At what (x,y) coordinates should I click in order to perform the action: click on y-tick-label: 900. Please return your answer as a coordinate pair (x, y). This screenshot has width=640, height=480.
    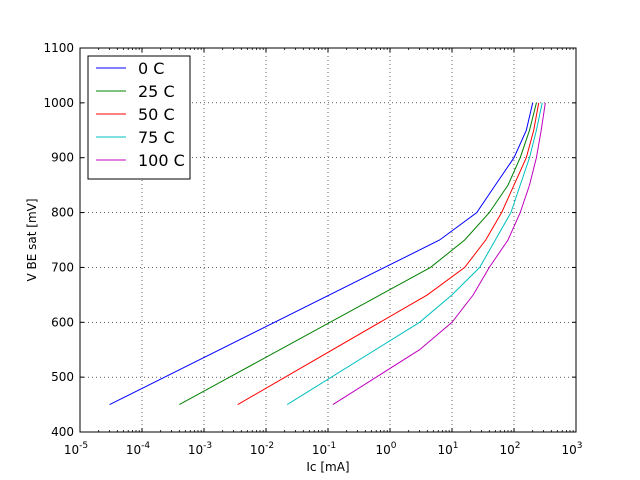
    Looking at the image, I should click on (62, 158).